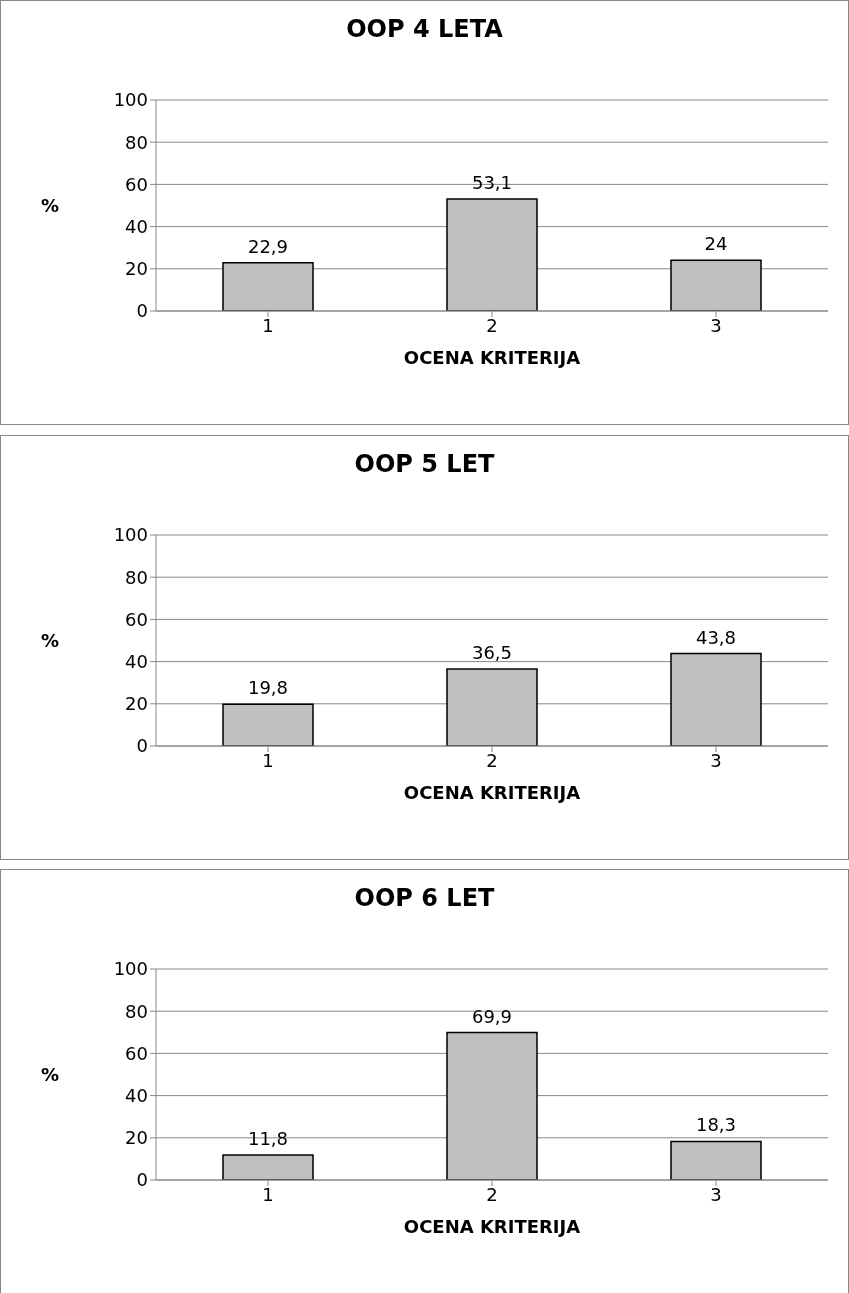 The height and width of the screenshot is (1293, 849). What do you see at coordinates (492, 1016) in the screenshot?
I see `data-label: 69,9` at bounding box center [492, 1016].